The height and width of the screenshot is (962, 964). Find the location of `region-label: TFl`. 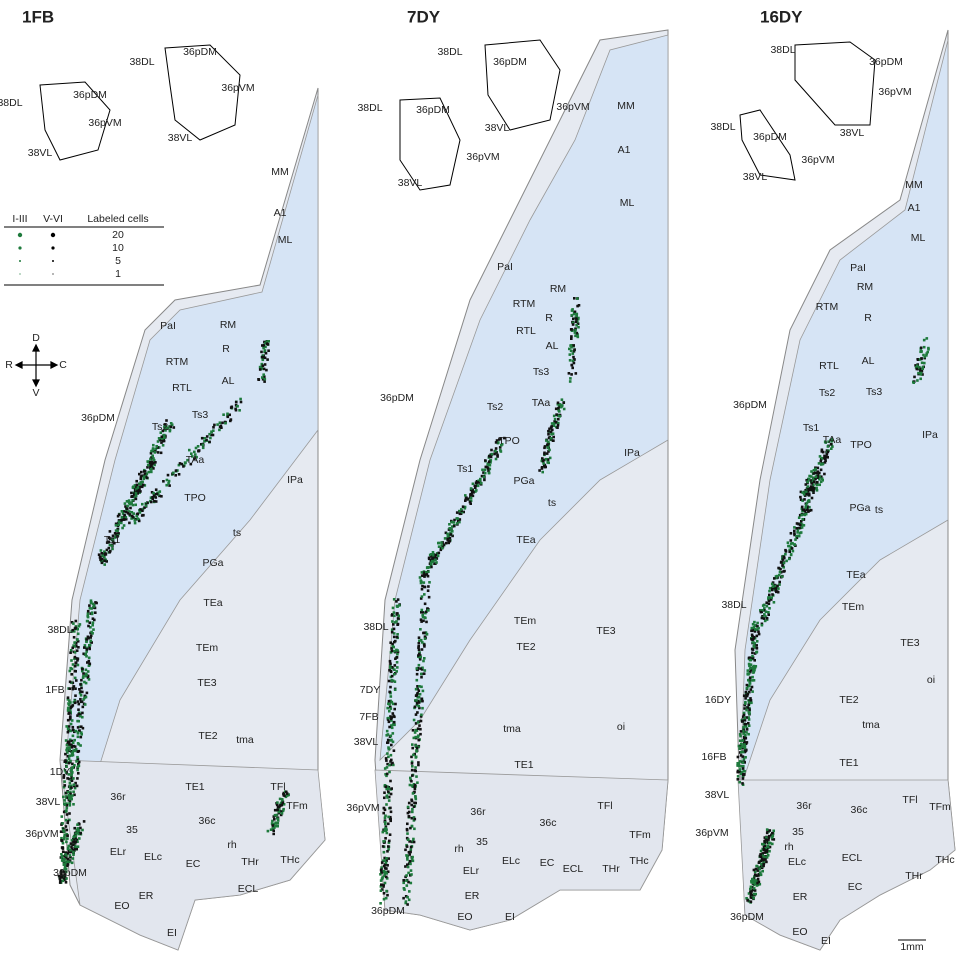

region-label: TFl is located at coordinates (909, 800).